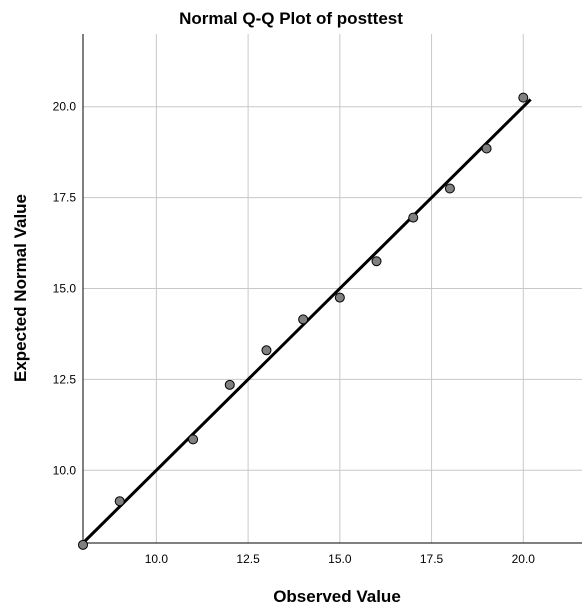 The width and height of the screenshot is (582, 607). Describe the element at coordinates (65, 107) in the screenshot. I see `y-tick-label: 20.0` at that location.